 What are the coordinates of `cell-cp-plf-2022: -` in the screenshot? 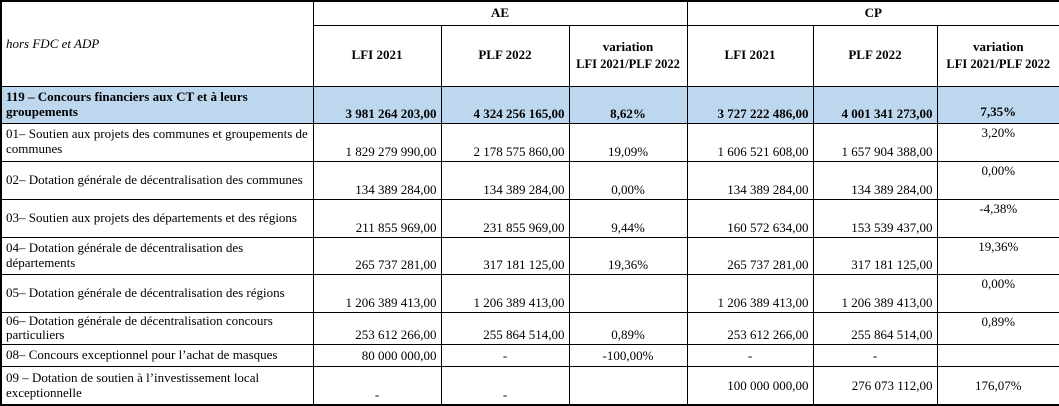 It's located at (875, 356).